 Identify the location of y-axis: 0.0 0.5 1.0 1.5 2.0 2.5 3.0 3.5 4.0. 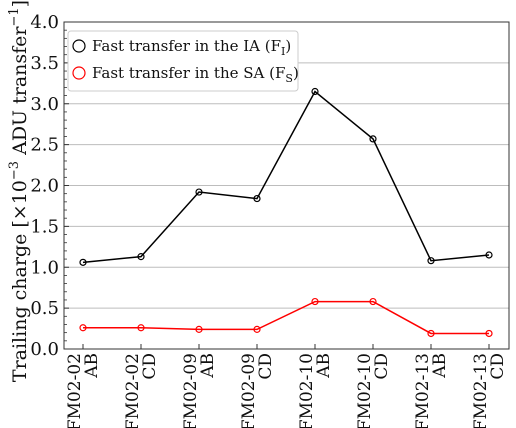
(49, 186).